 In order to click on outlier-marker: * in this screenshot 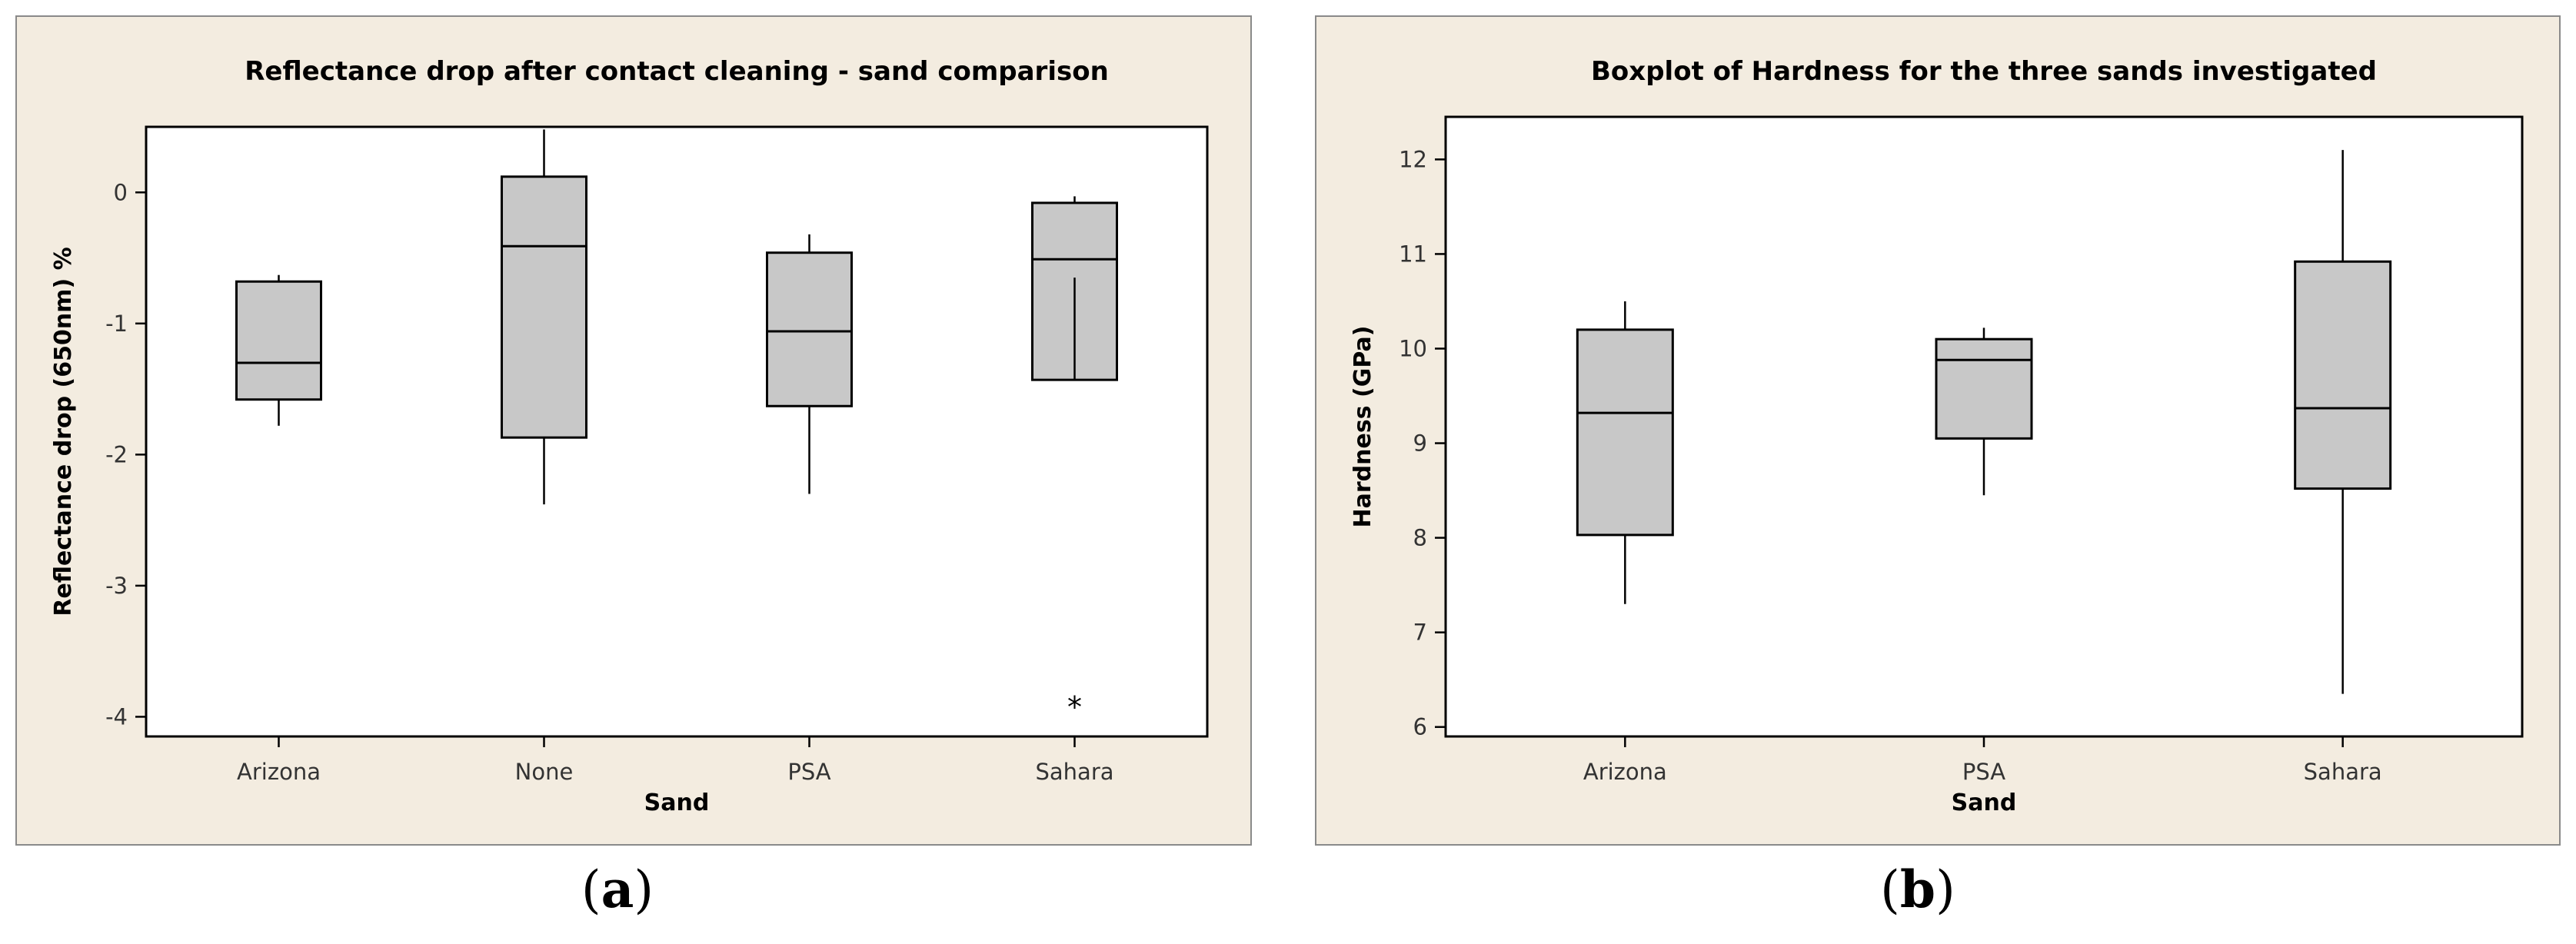, I will do `click(1074, 707)`.